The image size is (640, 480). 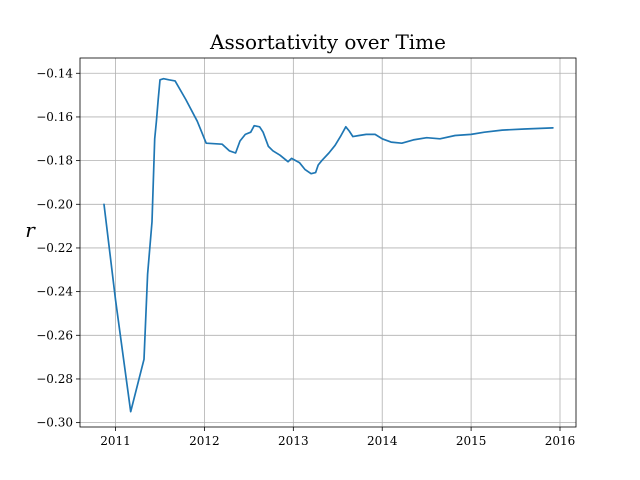 I want to click on x-tick-label: 2011, so click(x=115, y=441).